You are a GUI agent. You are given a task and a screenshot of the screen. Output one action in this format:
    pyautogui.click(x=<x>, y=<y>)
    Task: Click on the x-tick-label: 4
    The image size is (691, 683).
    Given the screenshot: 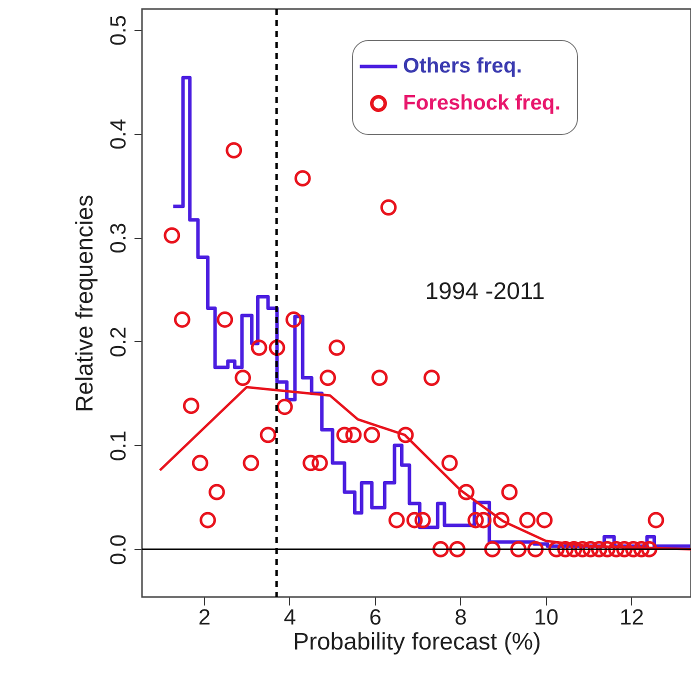 What is the action you would take?
    pyautogui.click(x=290, y=617)
    